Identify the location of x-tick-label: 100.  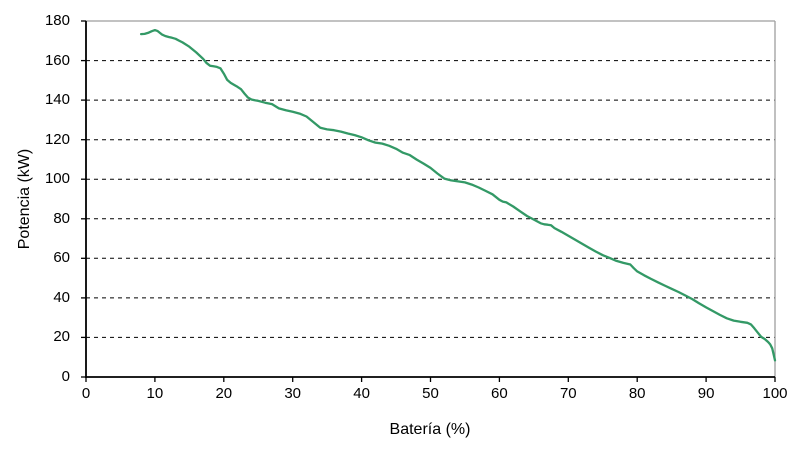
(775, 393).